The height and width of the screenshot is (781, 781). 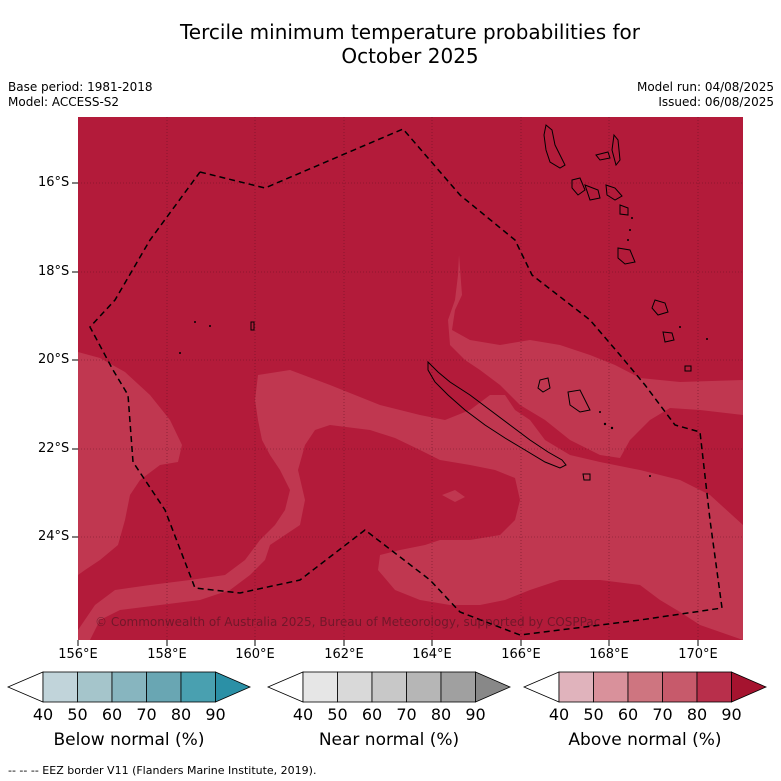 I want to click on lat-label-22s: 22°S, so click(x=54, y=448).